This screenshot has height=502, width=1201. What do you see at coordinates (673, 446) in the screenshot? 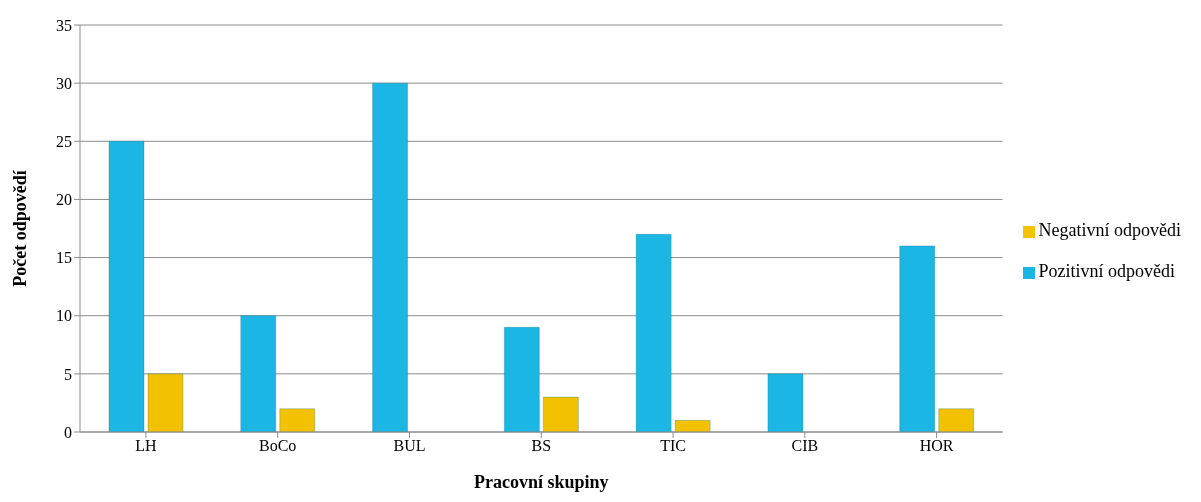
I see `x-tick-label: TIC` at bounding box center [673, 446].